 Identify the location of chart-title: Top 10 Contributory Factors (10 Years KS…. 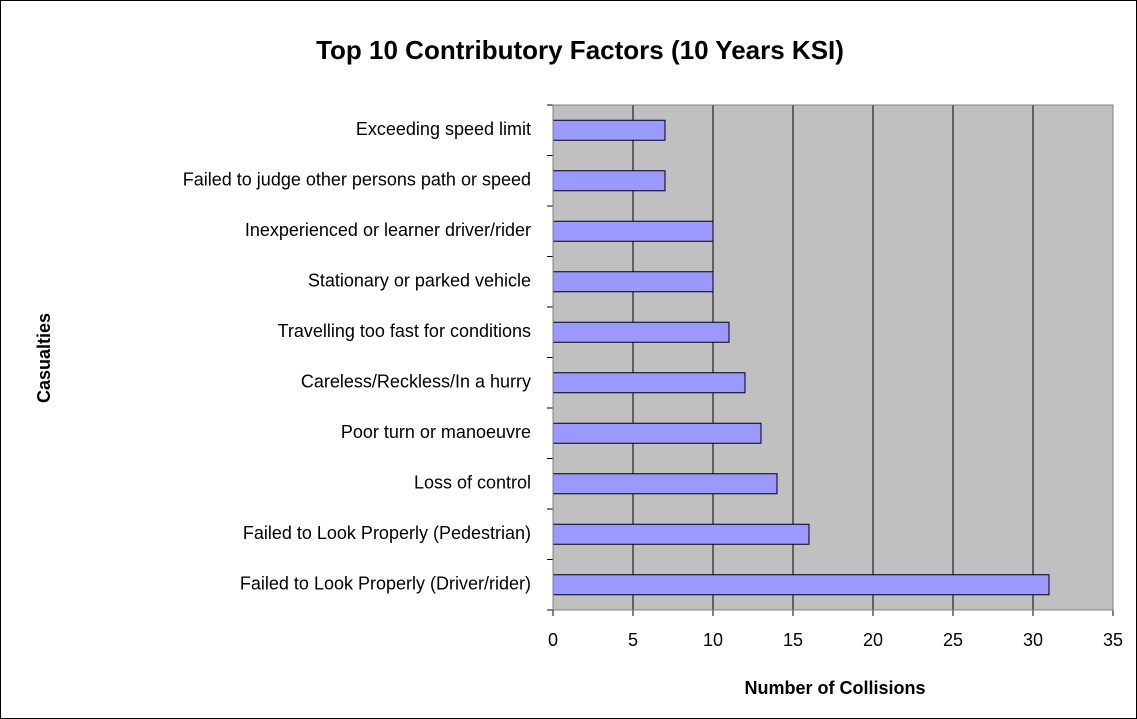
(580, 50).